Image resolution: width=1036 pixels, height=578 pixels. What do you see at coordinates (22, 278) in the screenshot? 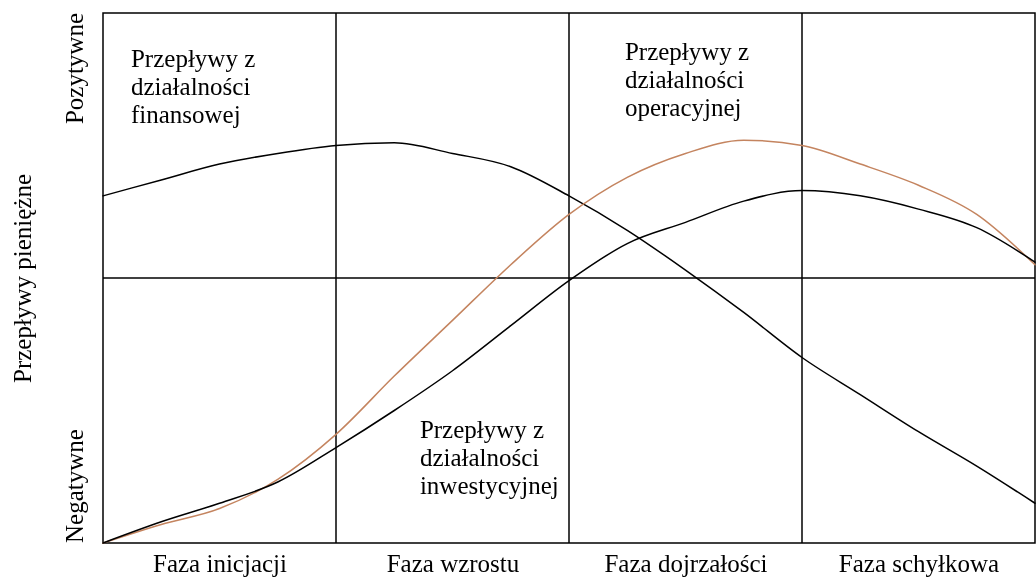
I see `y-axis-title: Przepływy pieniężne` at bounding box center [22, 278].